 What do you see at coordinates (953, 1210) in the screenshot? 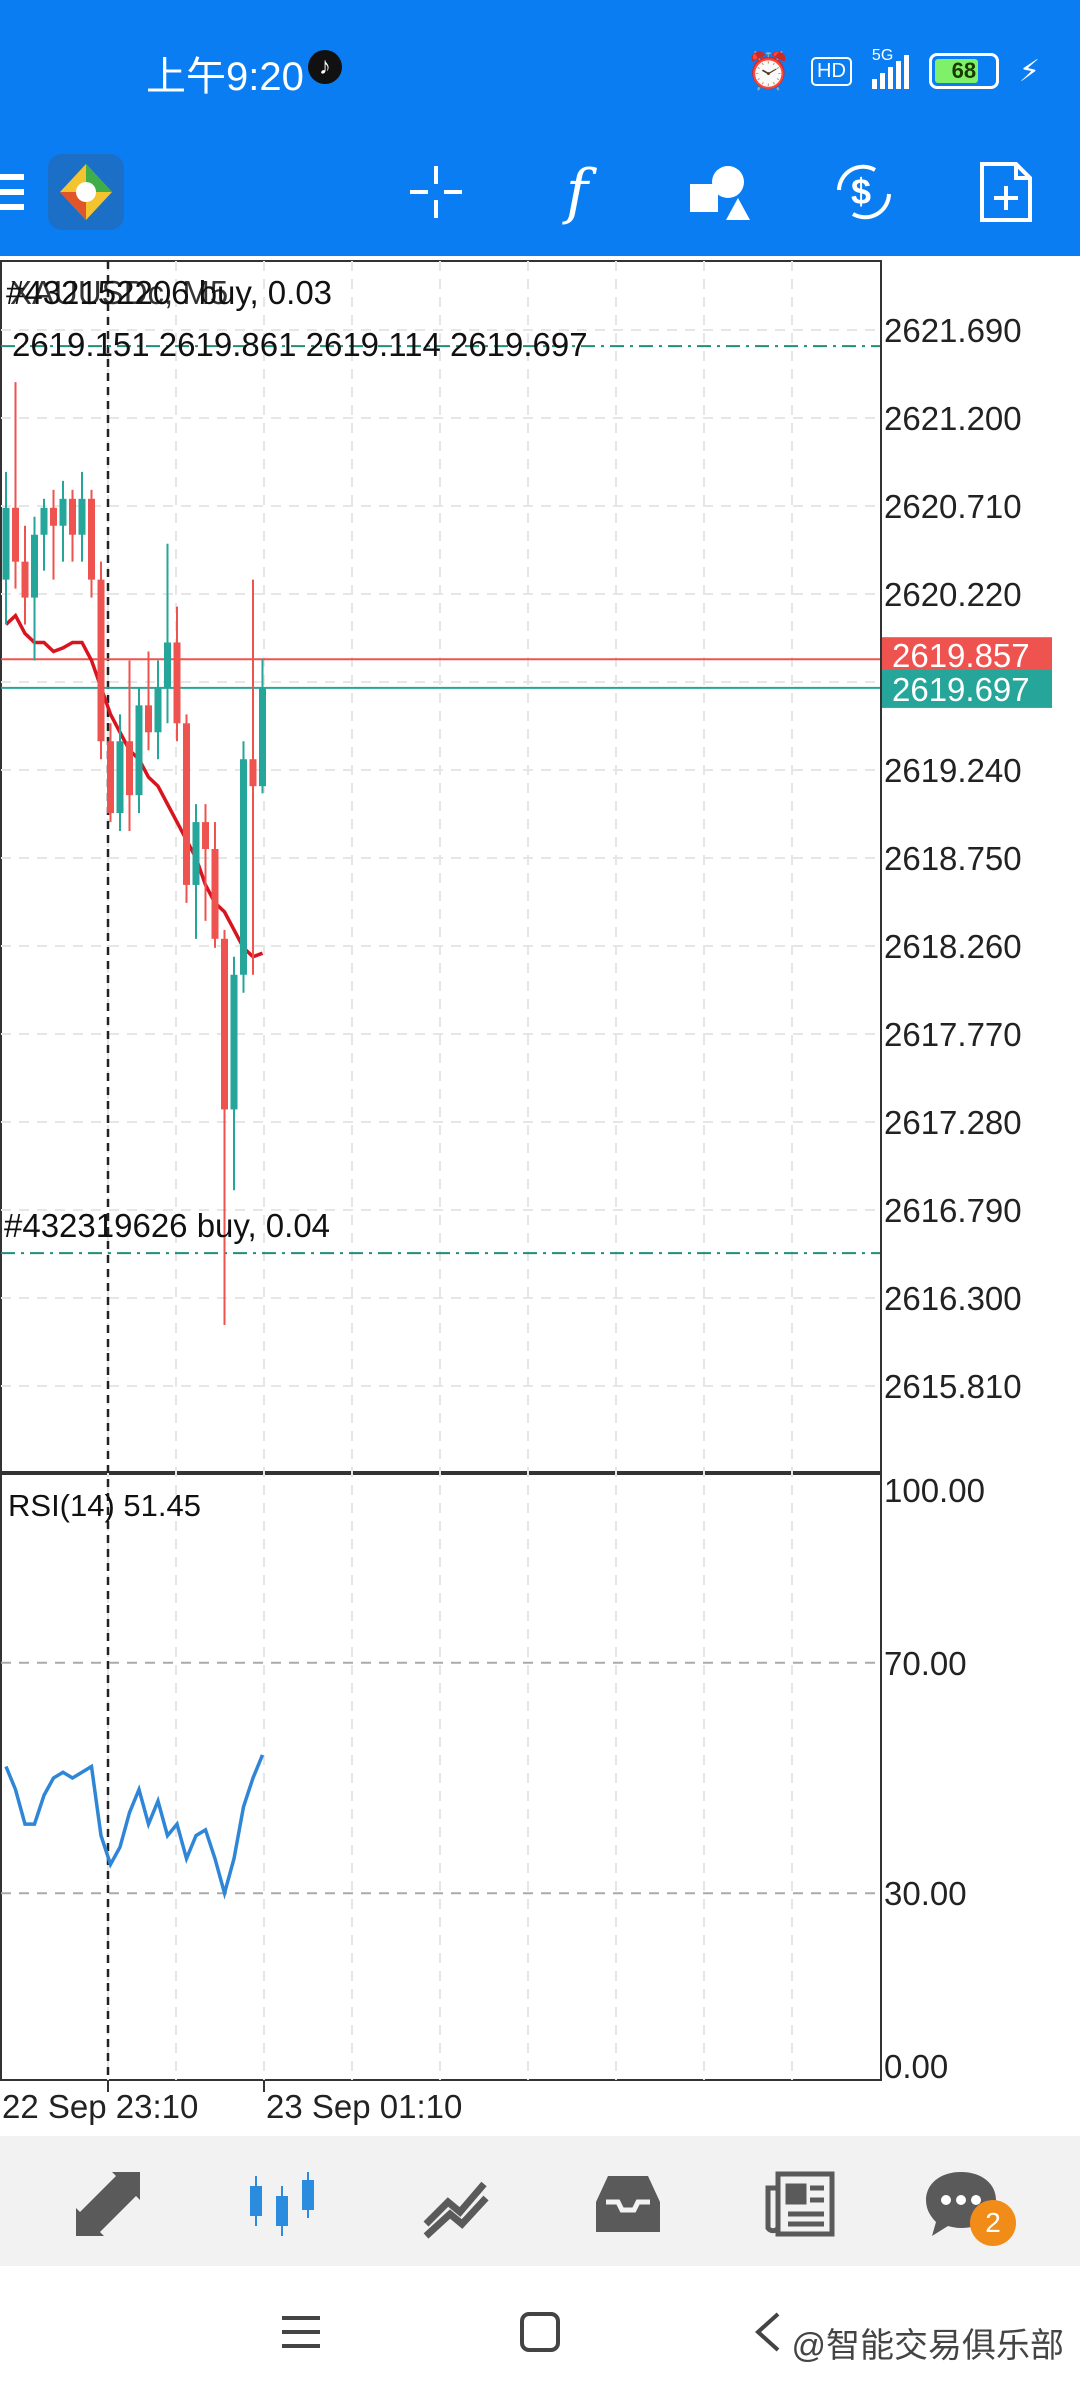
I see `price-tick-label: 2616.790` at bounding box center [953, 1210].